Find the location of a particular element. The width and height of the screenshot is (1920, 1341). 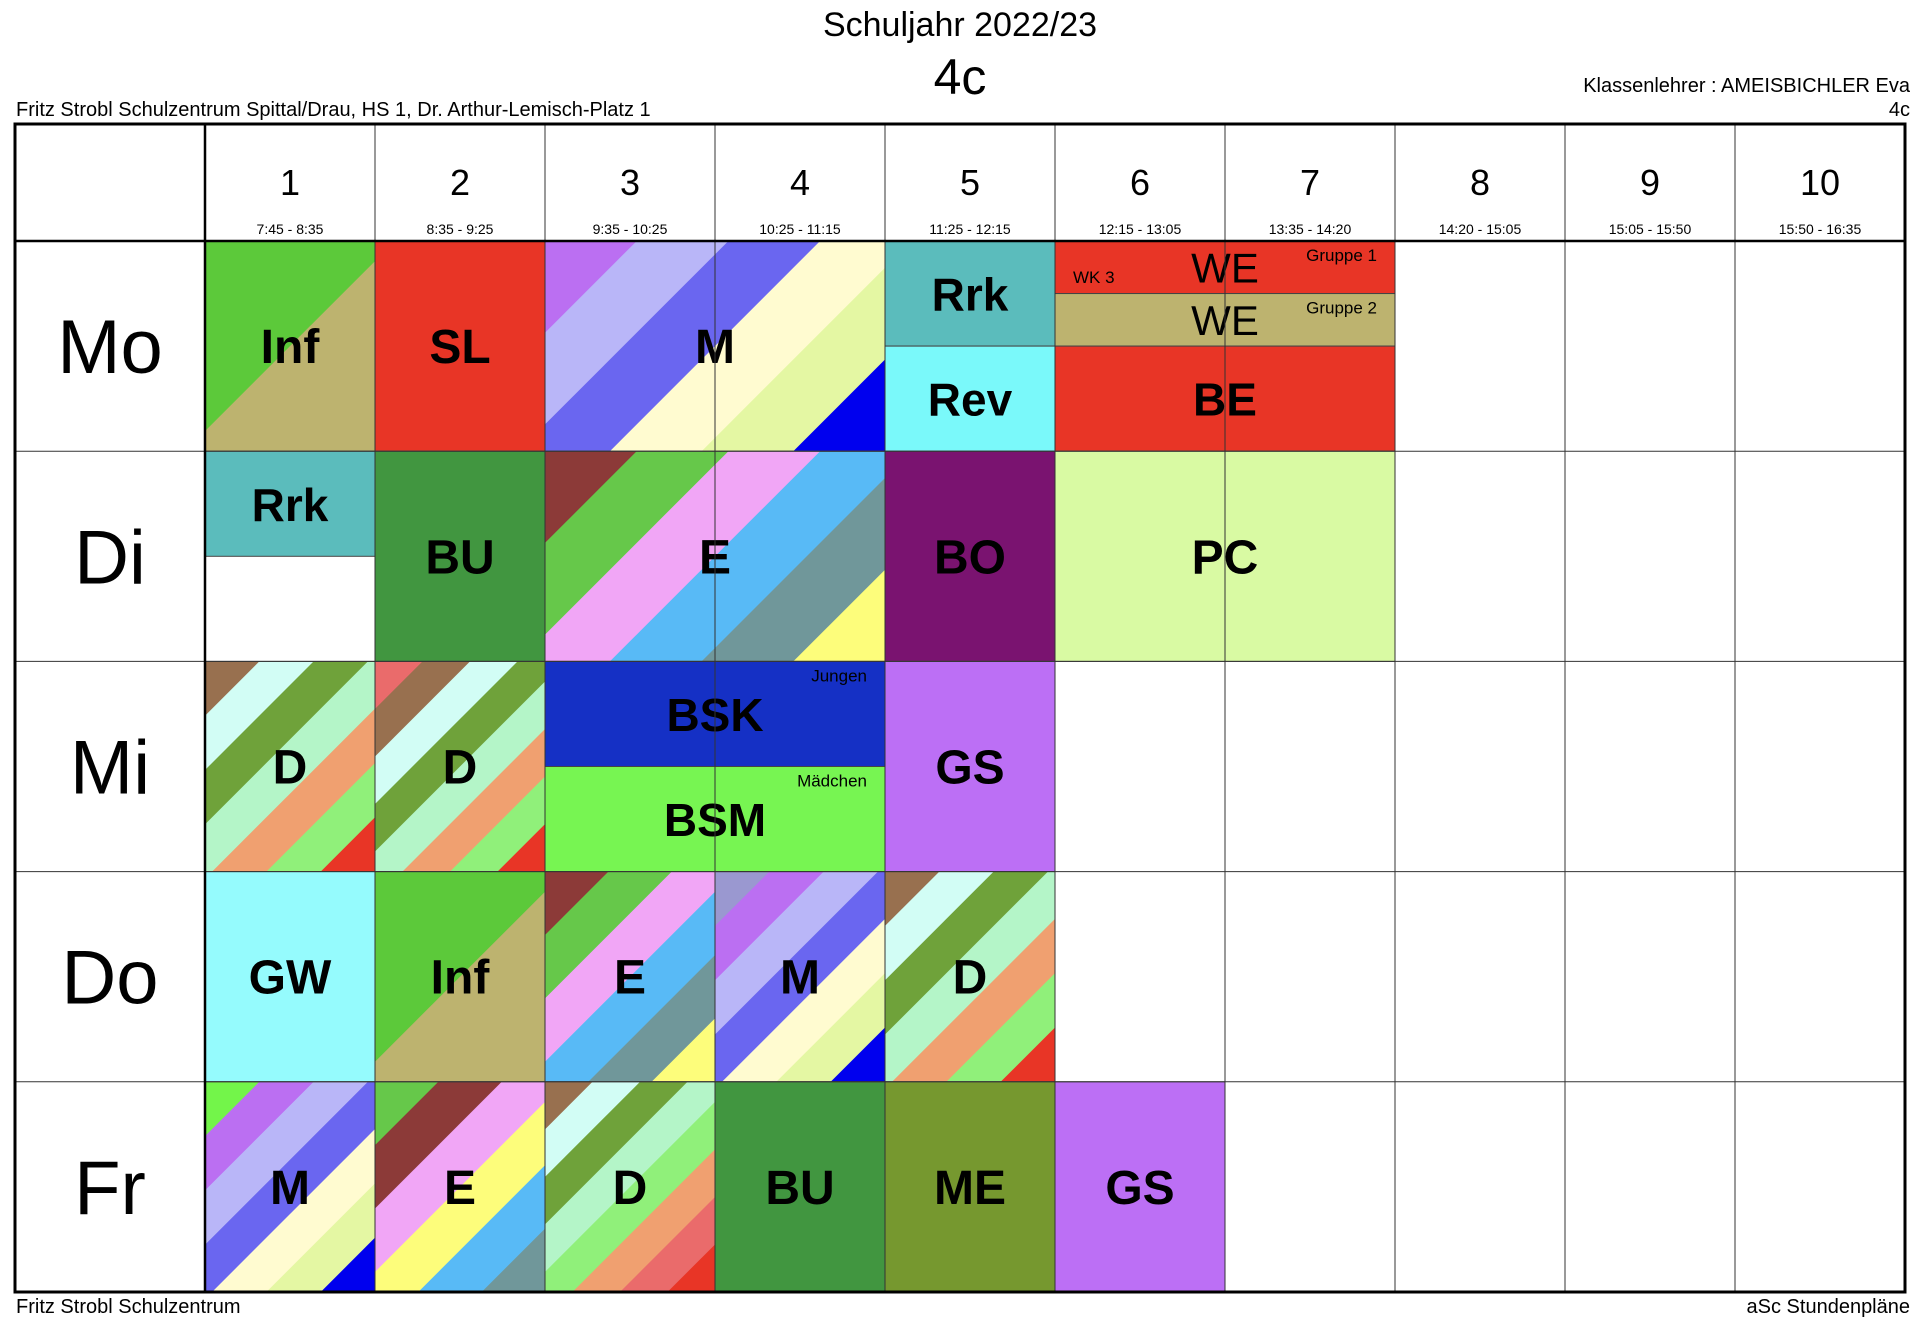

subject-label: ME is located at coordinates (970, 1188).